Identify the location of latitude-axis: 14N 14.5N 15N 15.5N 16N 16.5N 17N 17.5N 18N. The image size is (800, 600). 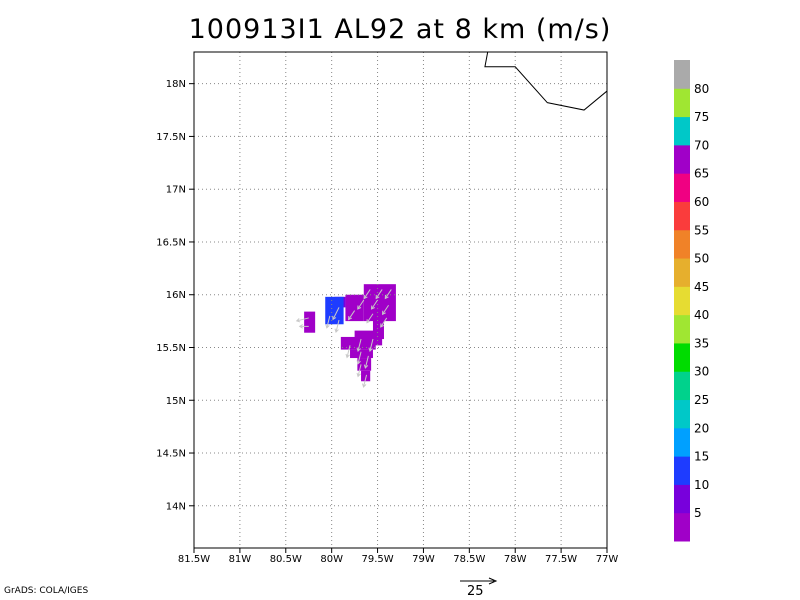
(175, 295).